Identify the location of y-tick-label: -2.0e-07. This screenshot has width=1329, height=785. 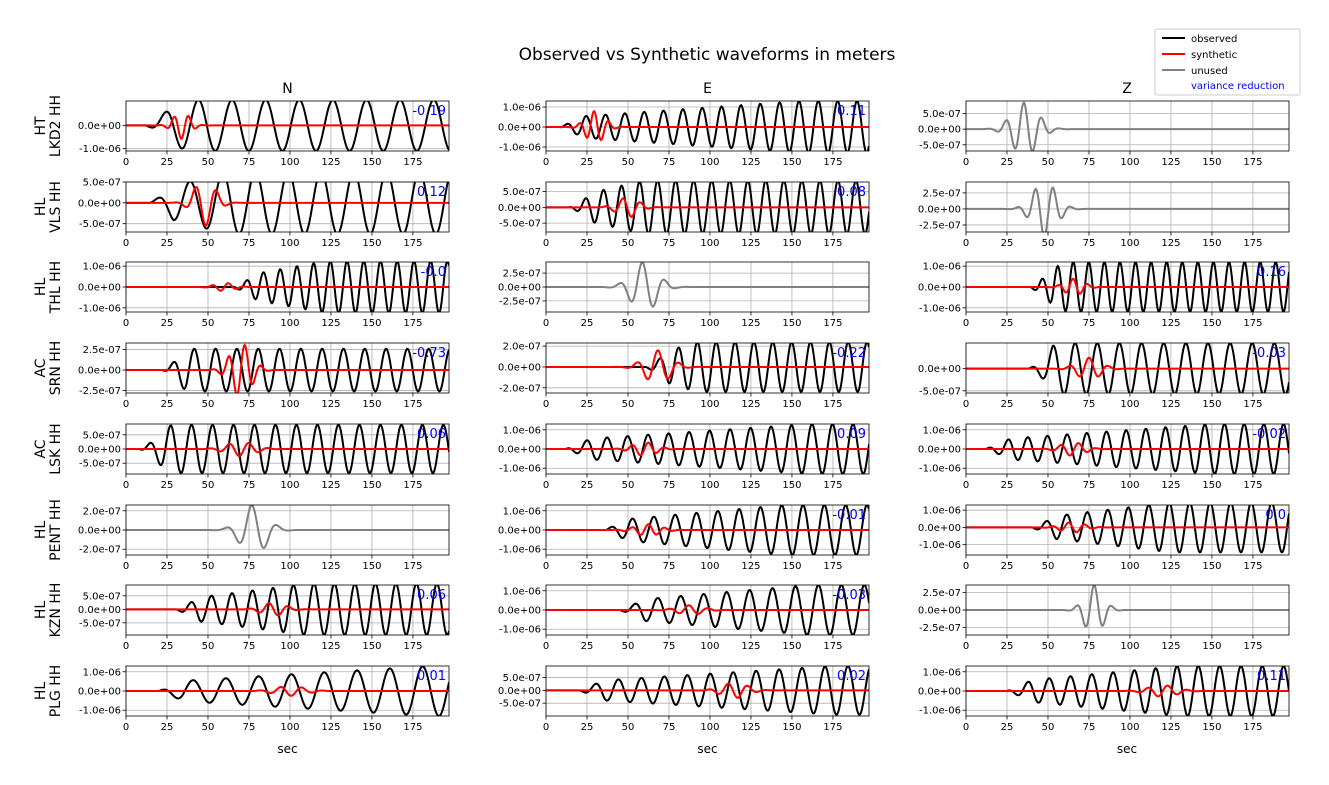
(520, 388).